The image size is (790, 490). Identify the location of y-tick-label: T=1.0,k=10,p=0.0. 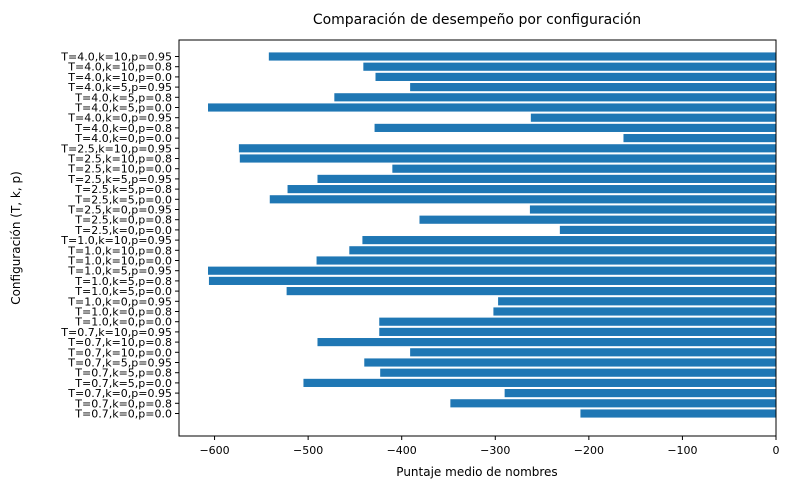
(119, 261).